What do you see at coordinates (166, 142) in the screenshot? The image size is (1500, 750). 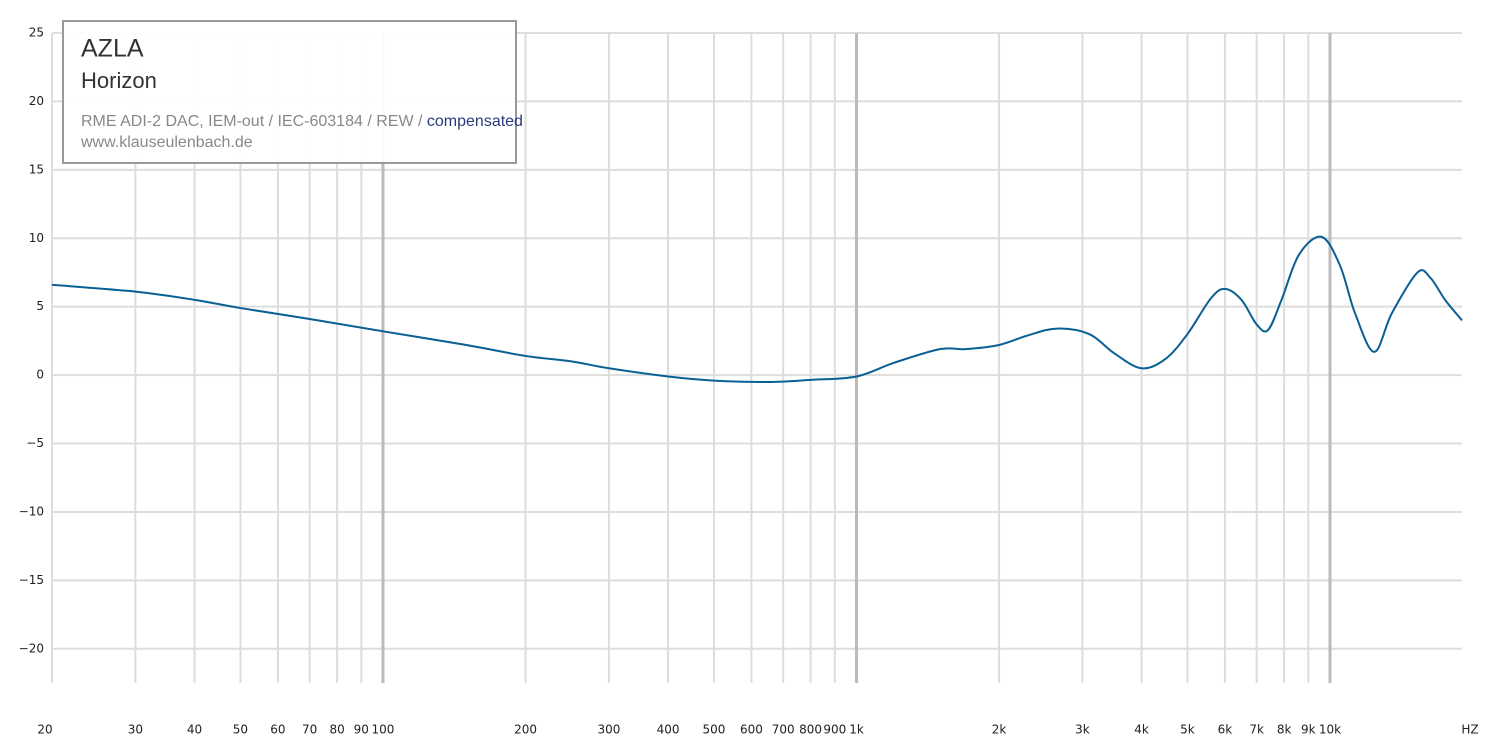 I see `source: www.klauseulenbach.de` at bounding box center [166, 142].